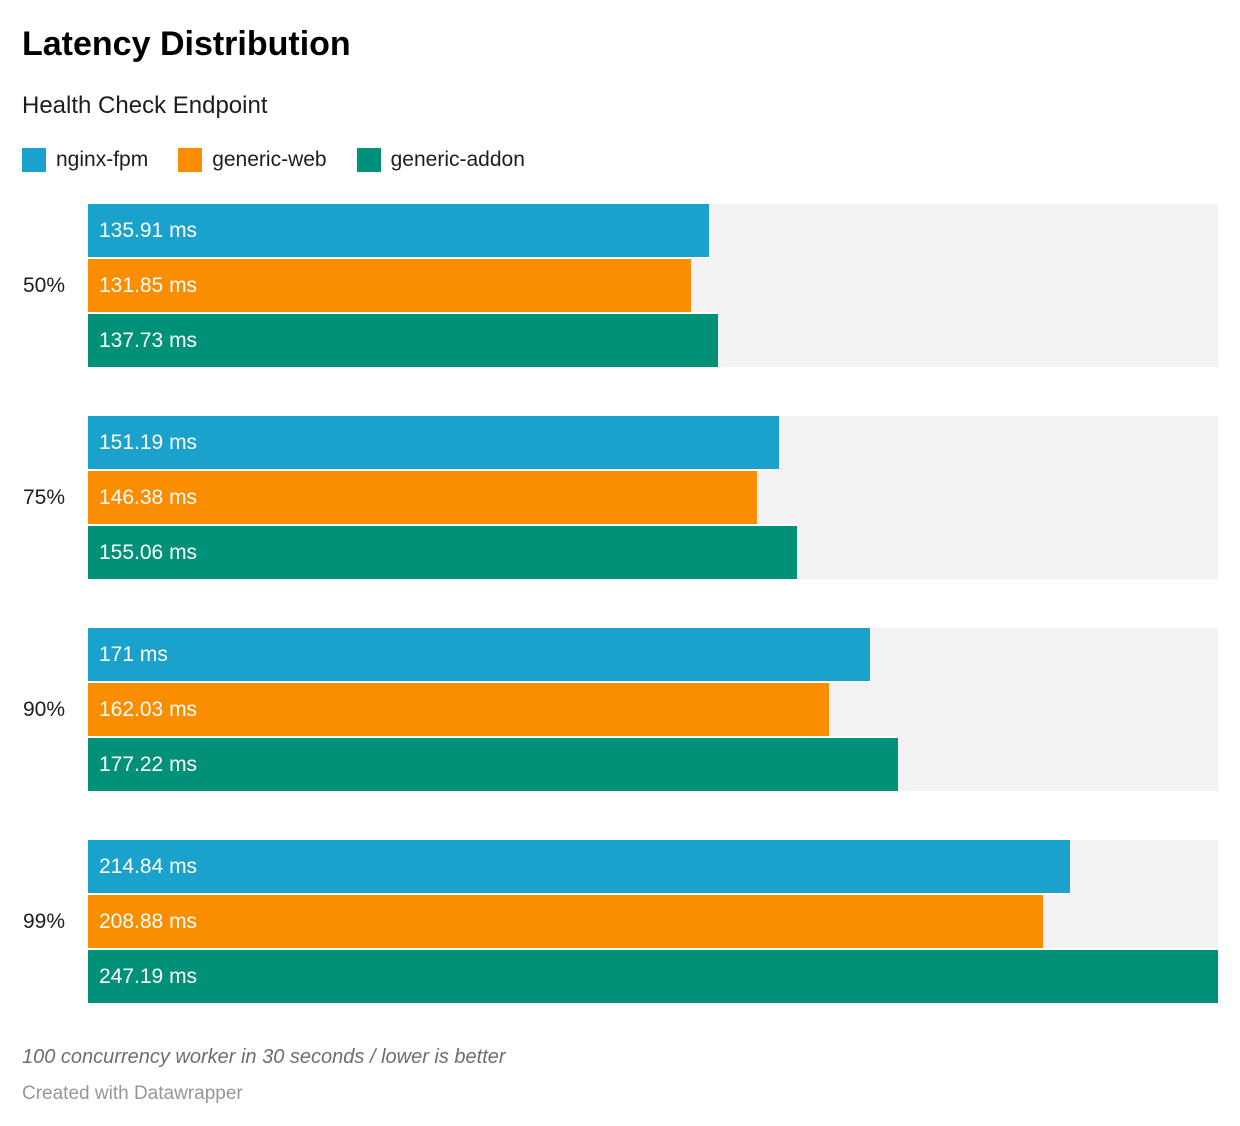 The height and width of the screenshot is (1126, 1240). Describe the element at coordinates (423, 497) in the screenshot. I see `bar-generic-web: 146.38 ms` at that location.